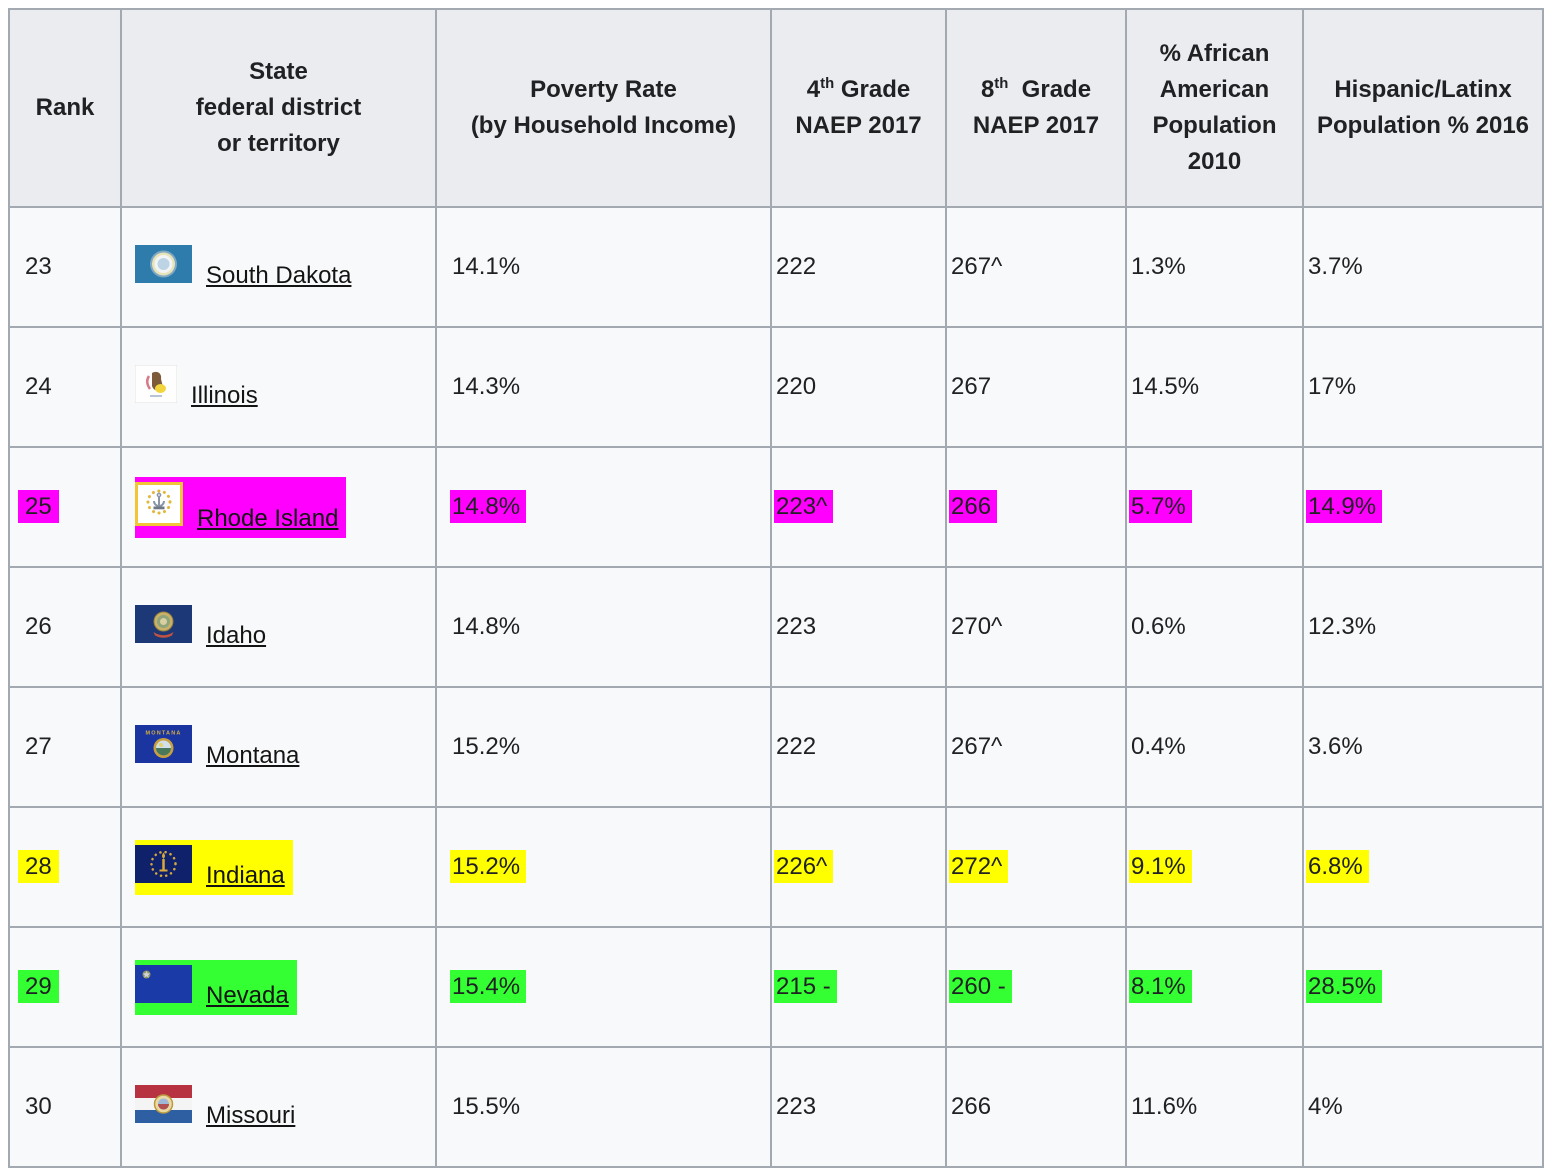 Image resolution: width=1550 pixels, height=1176 pixels. What do you see at coordinates (1344, 986) in the screenshot?
I see `hispanic-value: 28.5%` at bounding box center [1344, 986].